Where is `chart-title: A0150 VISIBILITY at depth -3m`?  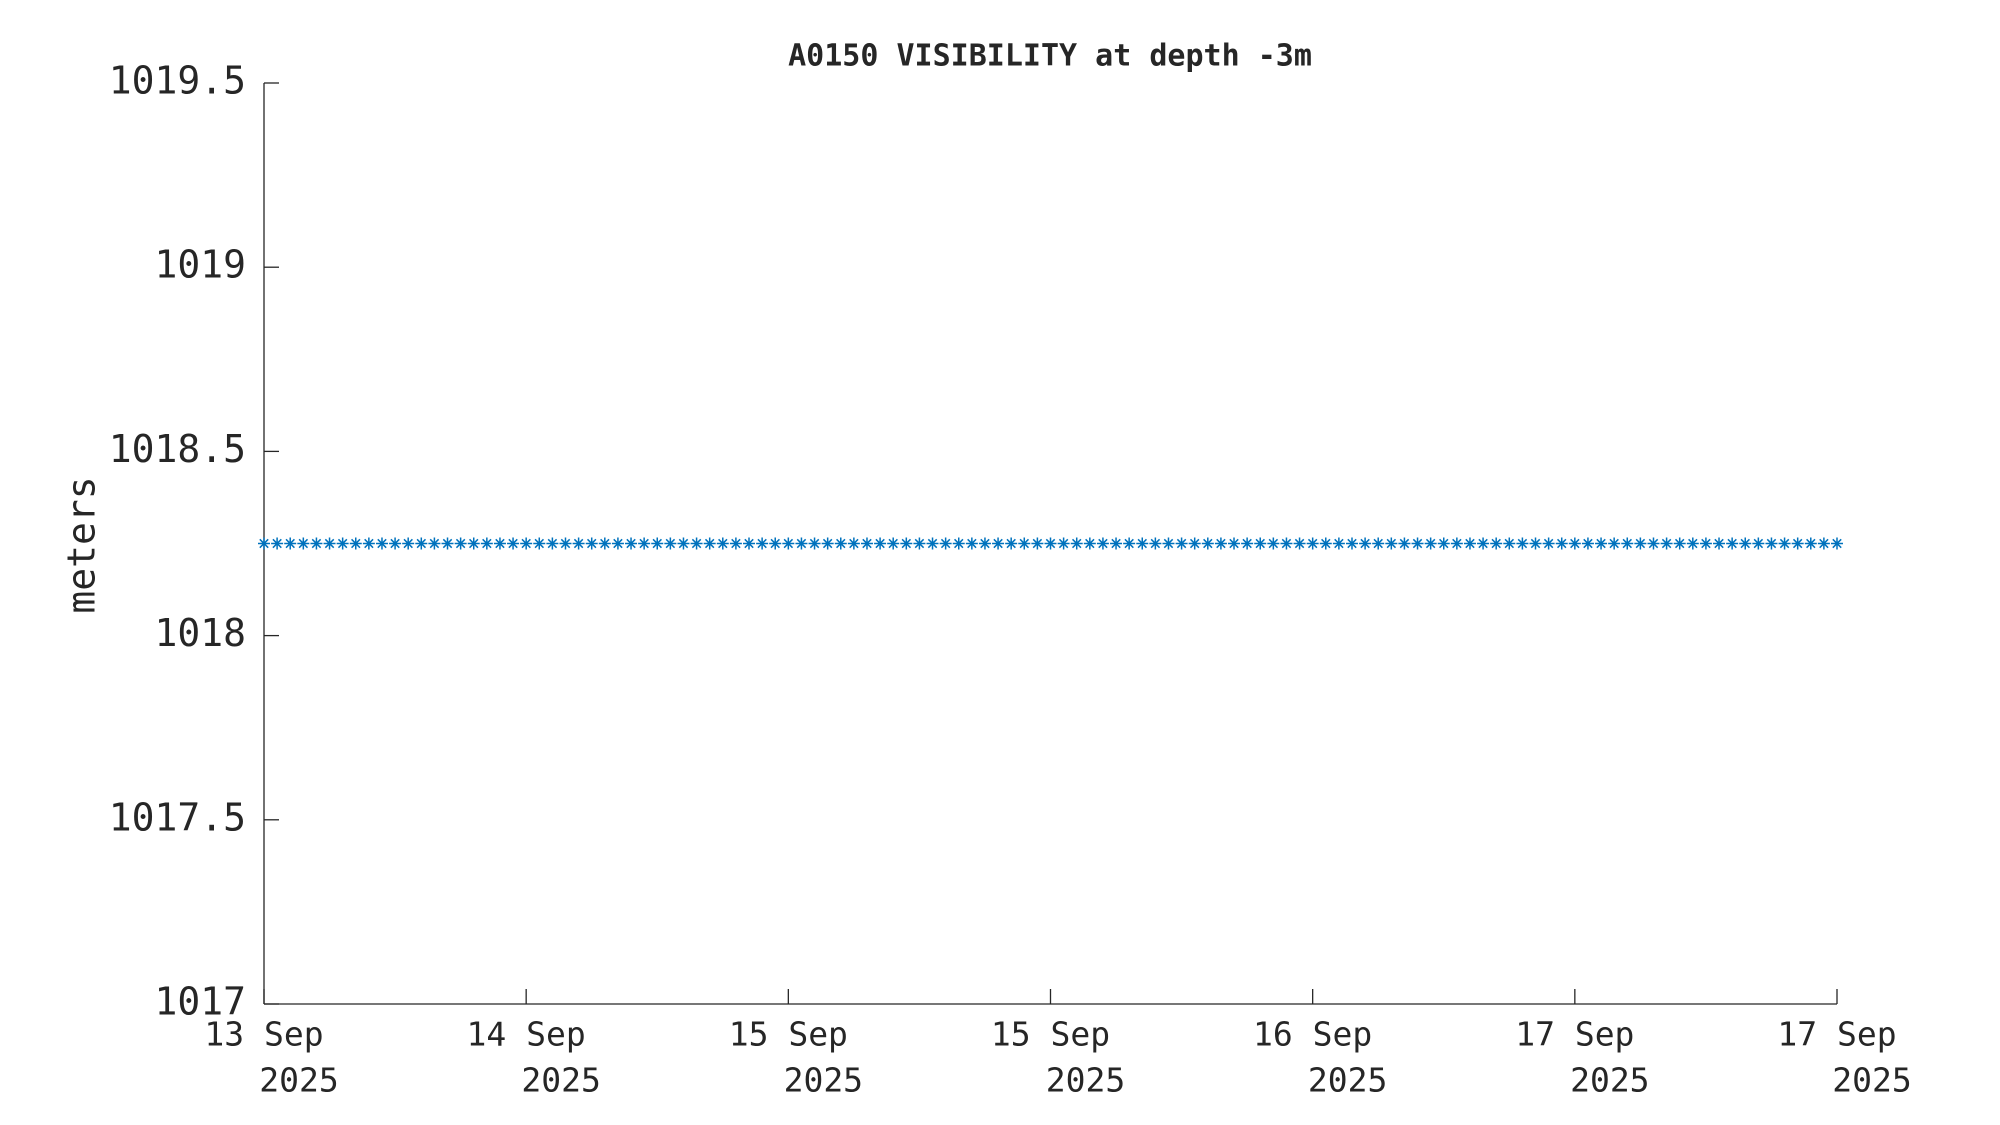 chart-title: A0150 VISIBILITY at depth -3m is located at coordinates (1050, 56).